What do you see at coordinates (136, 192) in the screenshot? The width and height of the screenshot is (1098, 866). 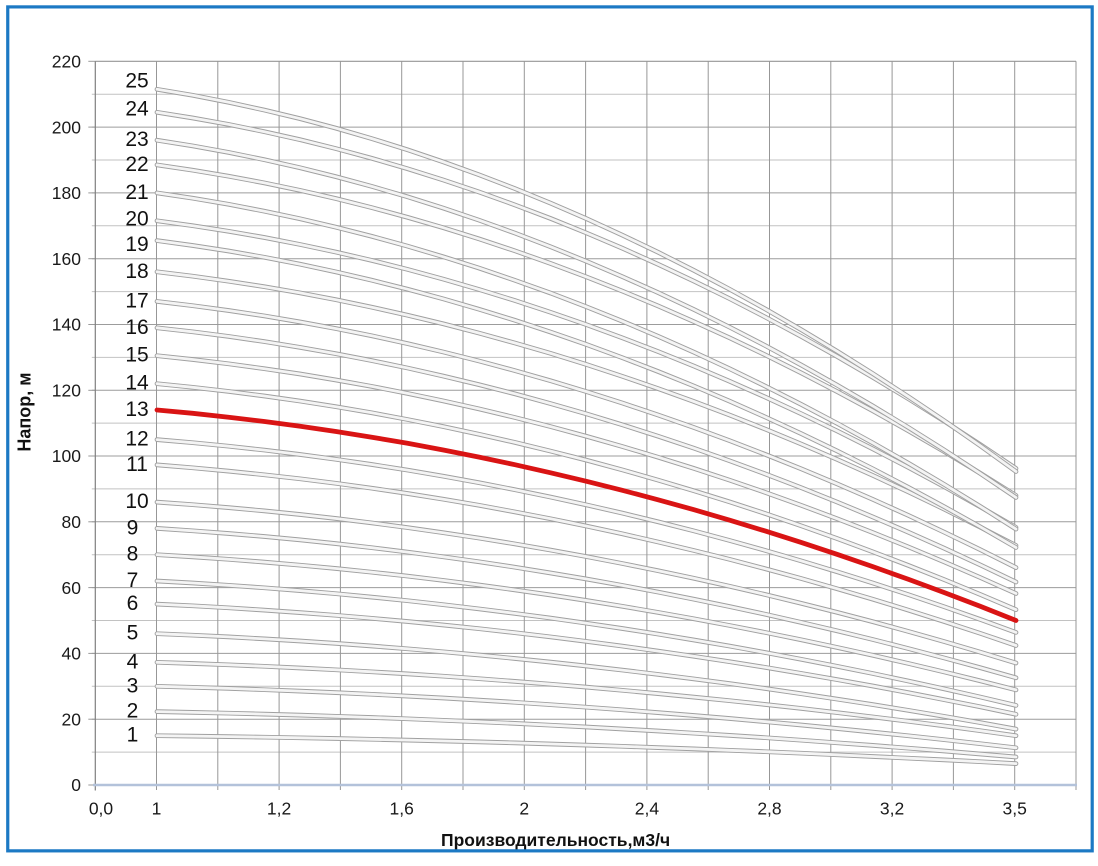 I see `svg-text: 21` at bounding box center [136, 192].